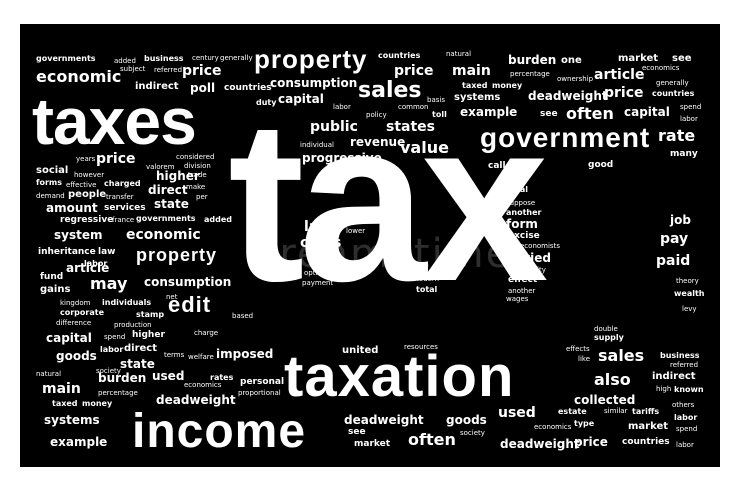 The image size is (735, 490). Describe the element at coordinates (219, 431) in the screenshot. I see `word-income: income` at that location.